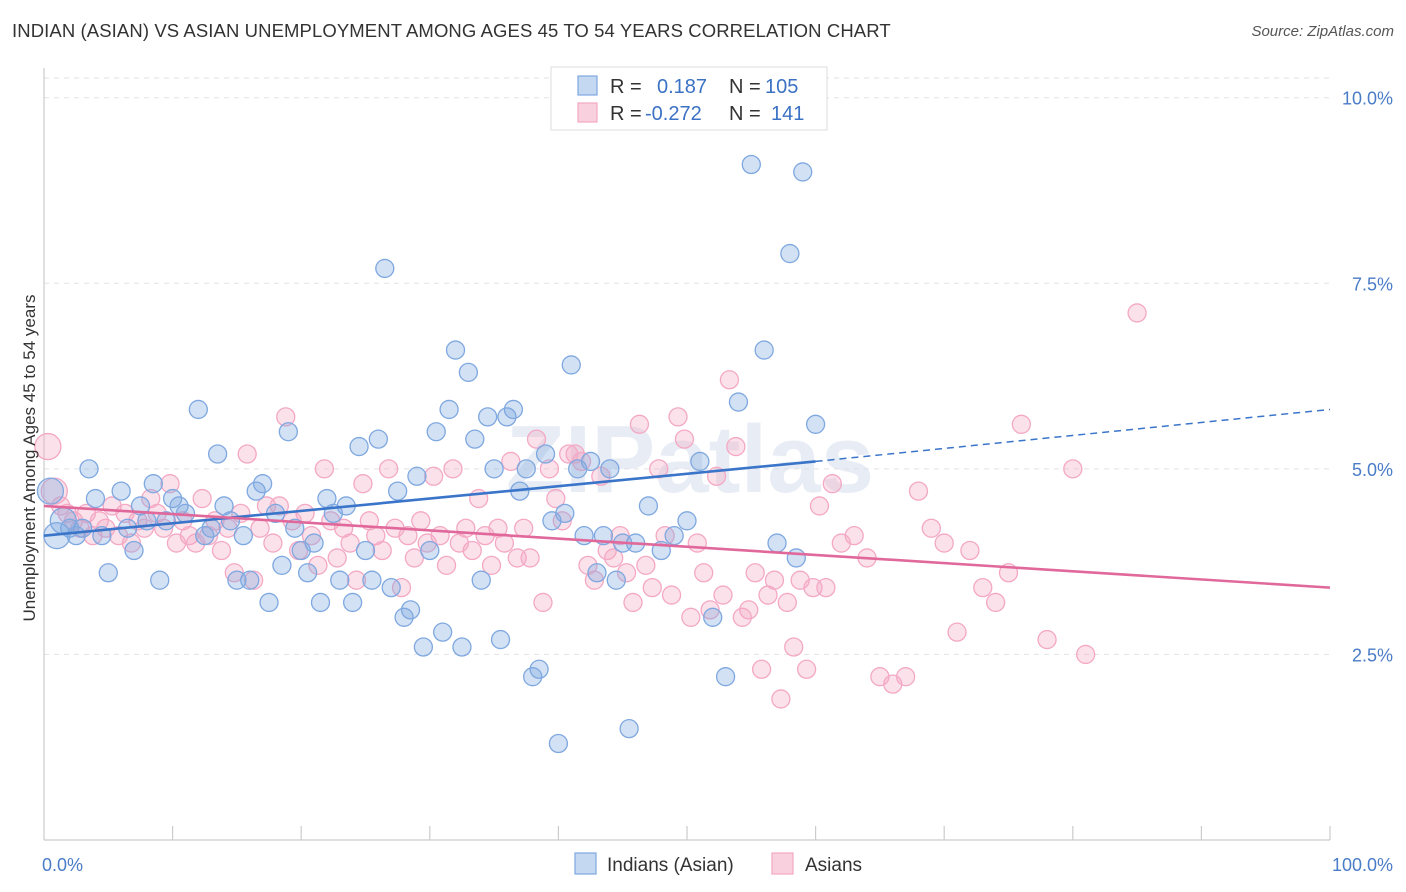 The height and width of the screenshot is (892, 1406). What do you see at coordinates (782, 863) in the screenshot?
I see `bottom-legend-swatch-asians` at bounding box center [782, 863].